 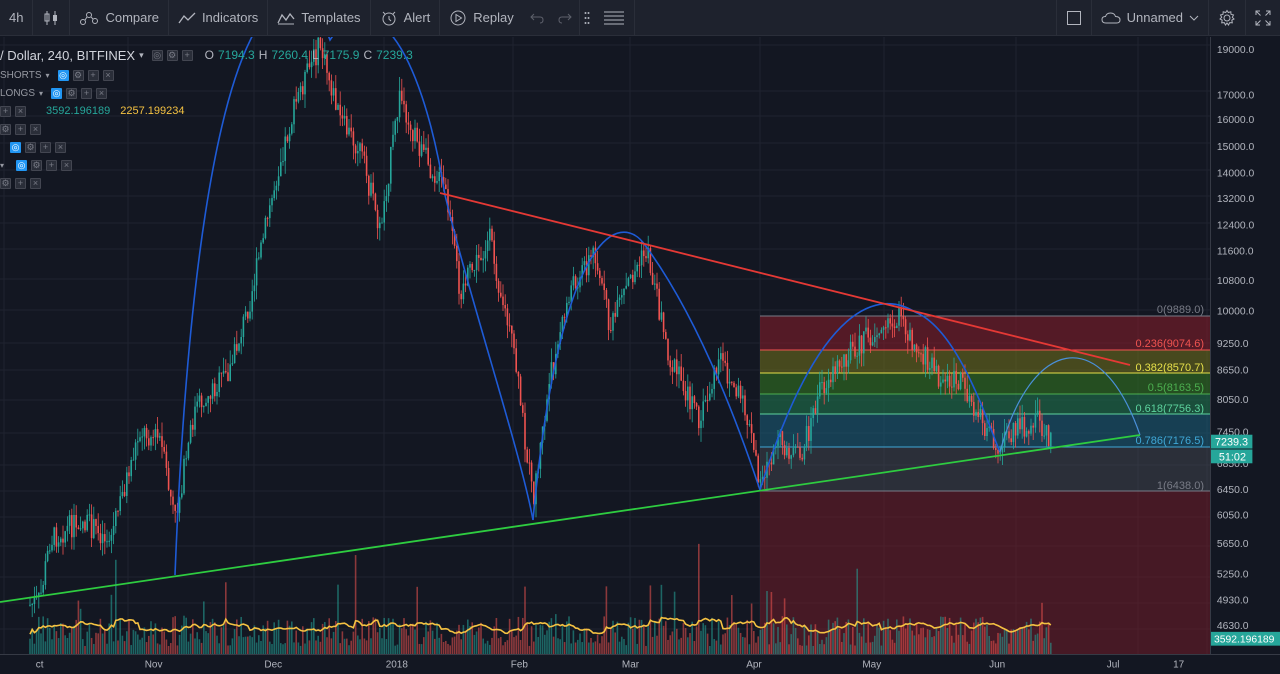 I want to click on ind5-close-icon: ×, so click(x=60, y=147).